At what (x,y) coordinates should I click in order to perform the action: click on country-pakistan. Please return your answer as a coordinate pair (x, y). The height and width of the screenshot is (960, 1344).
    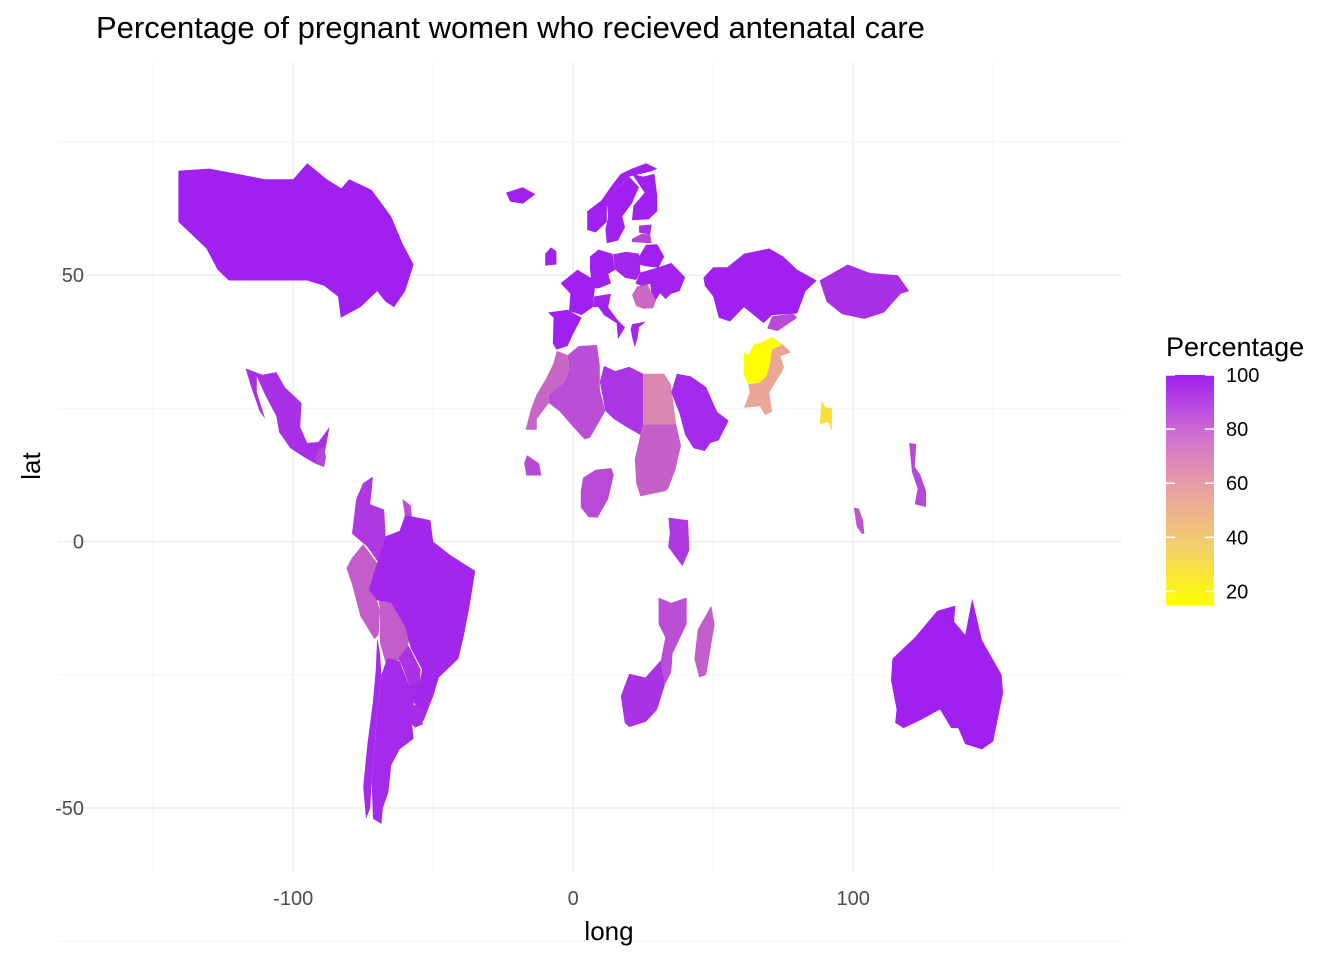
    Looking at the image, I should click on (767, 380).